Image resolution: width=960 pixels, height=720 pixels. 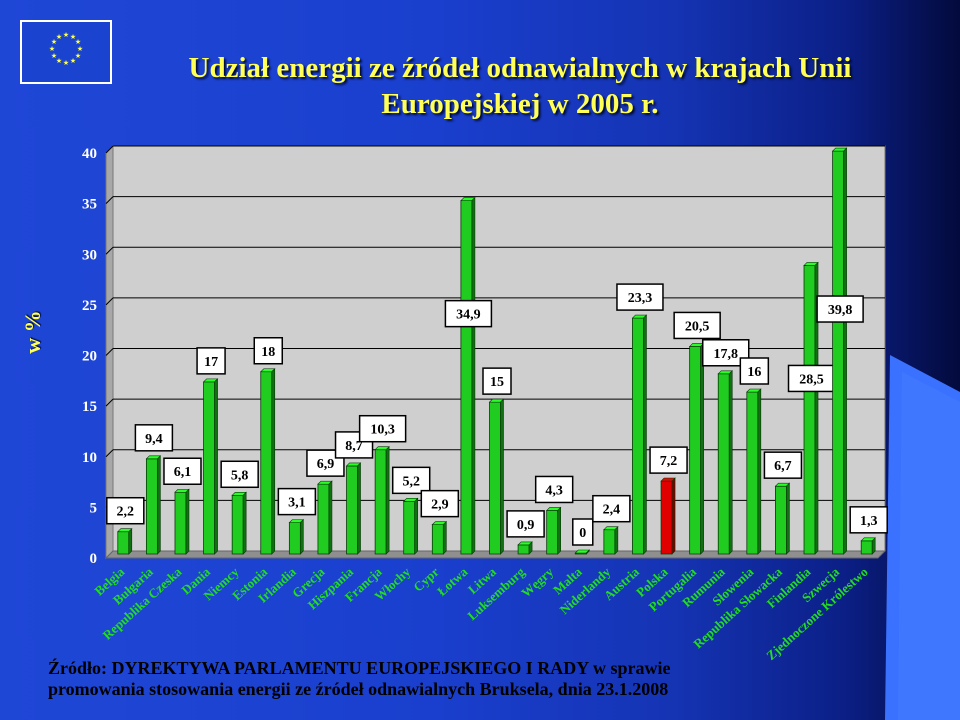 I want to click on data-label: 34,9, so click(x=468, y=315).